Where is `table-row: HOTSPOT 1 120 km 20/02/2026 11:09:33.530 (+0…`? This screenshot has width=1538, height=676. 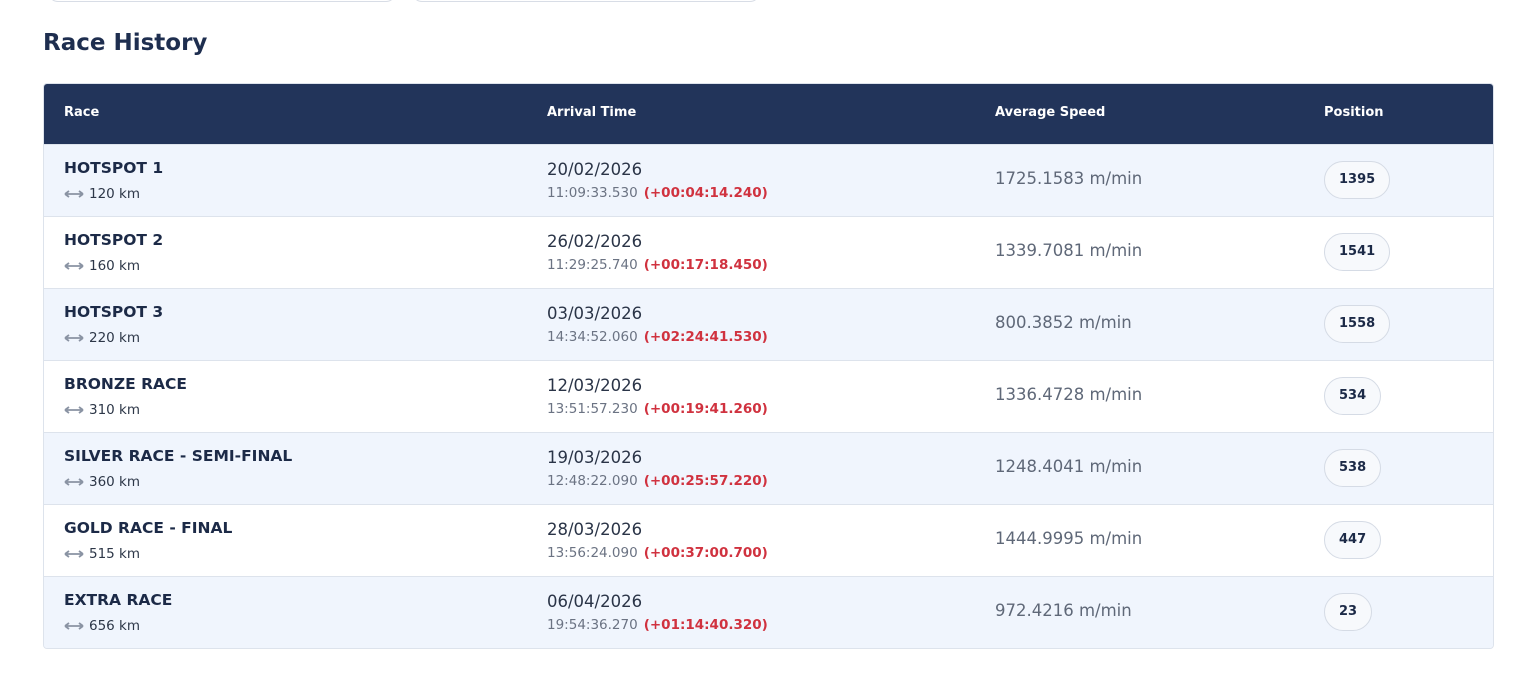
table-row: HOTSPOT 1 120 km 20/02/2026 11:09:33.530 (+0… is located at coordinates (768, 180).